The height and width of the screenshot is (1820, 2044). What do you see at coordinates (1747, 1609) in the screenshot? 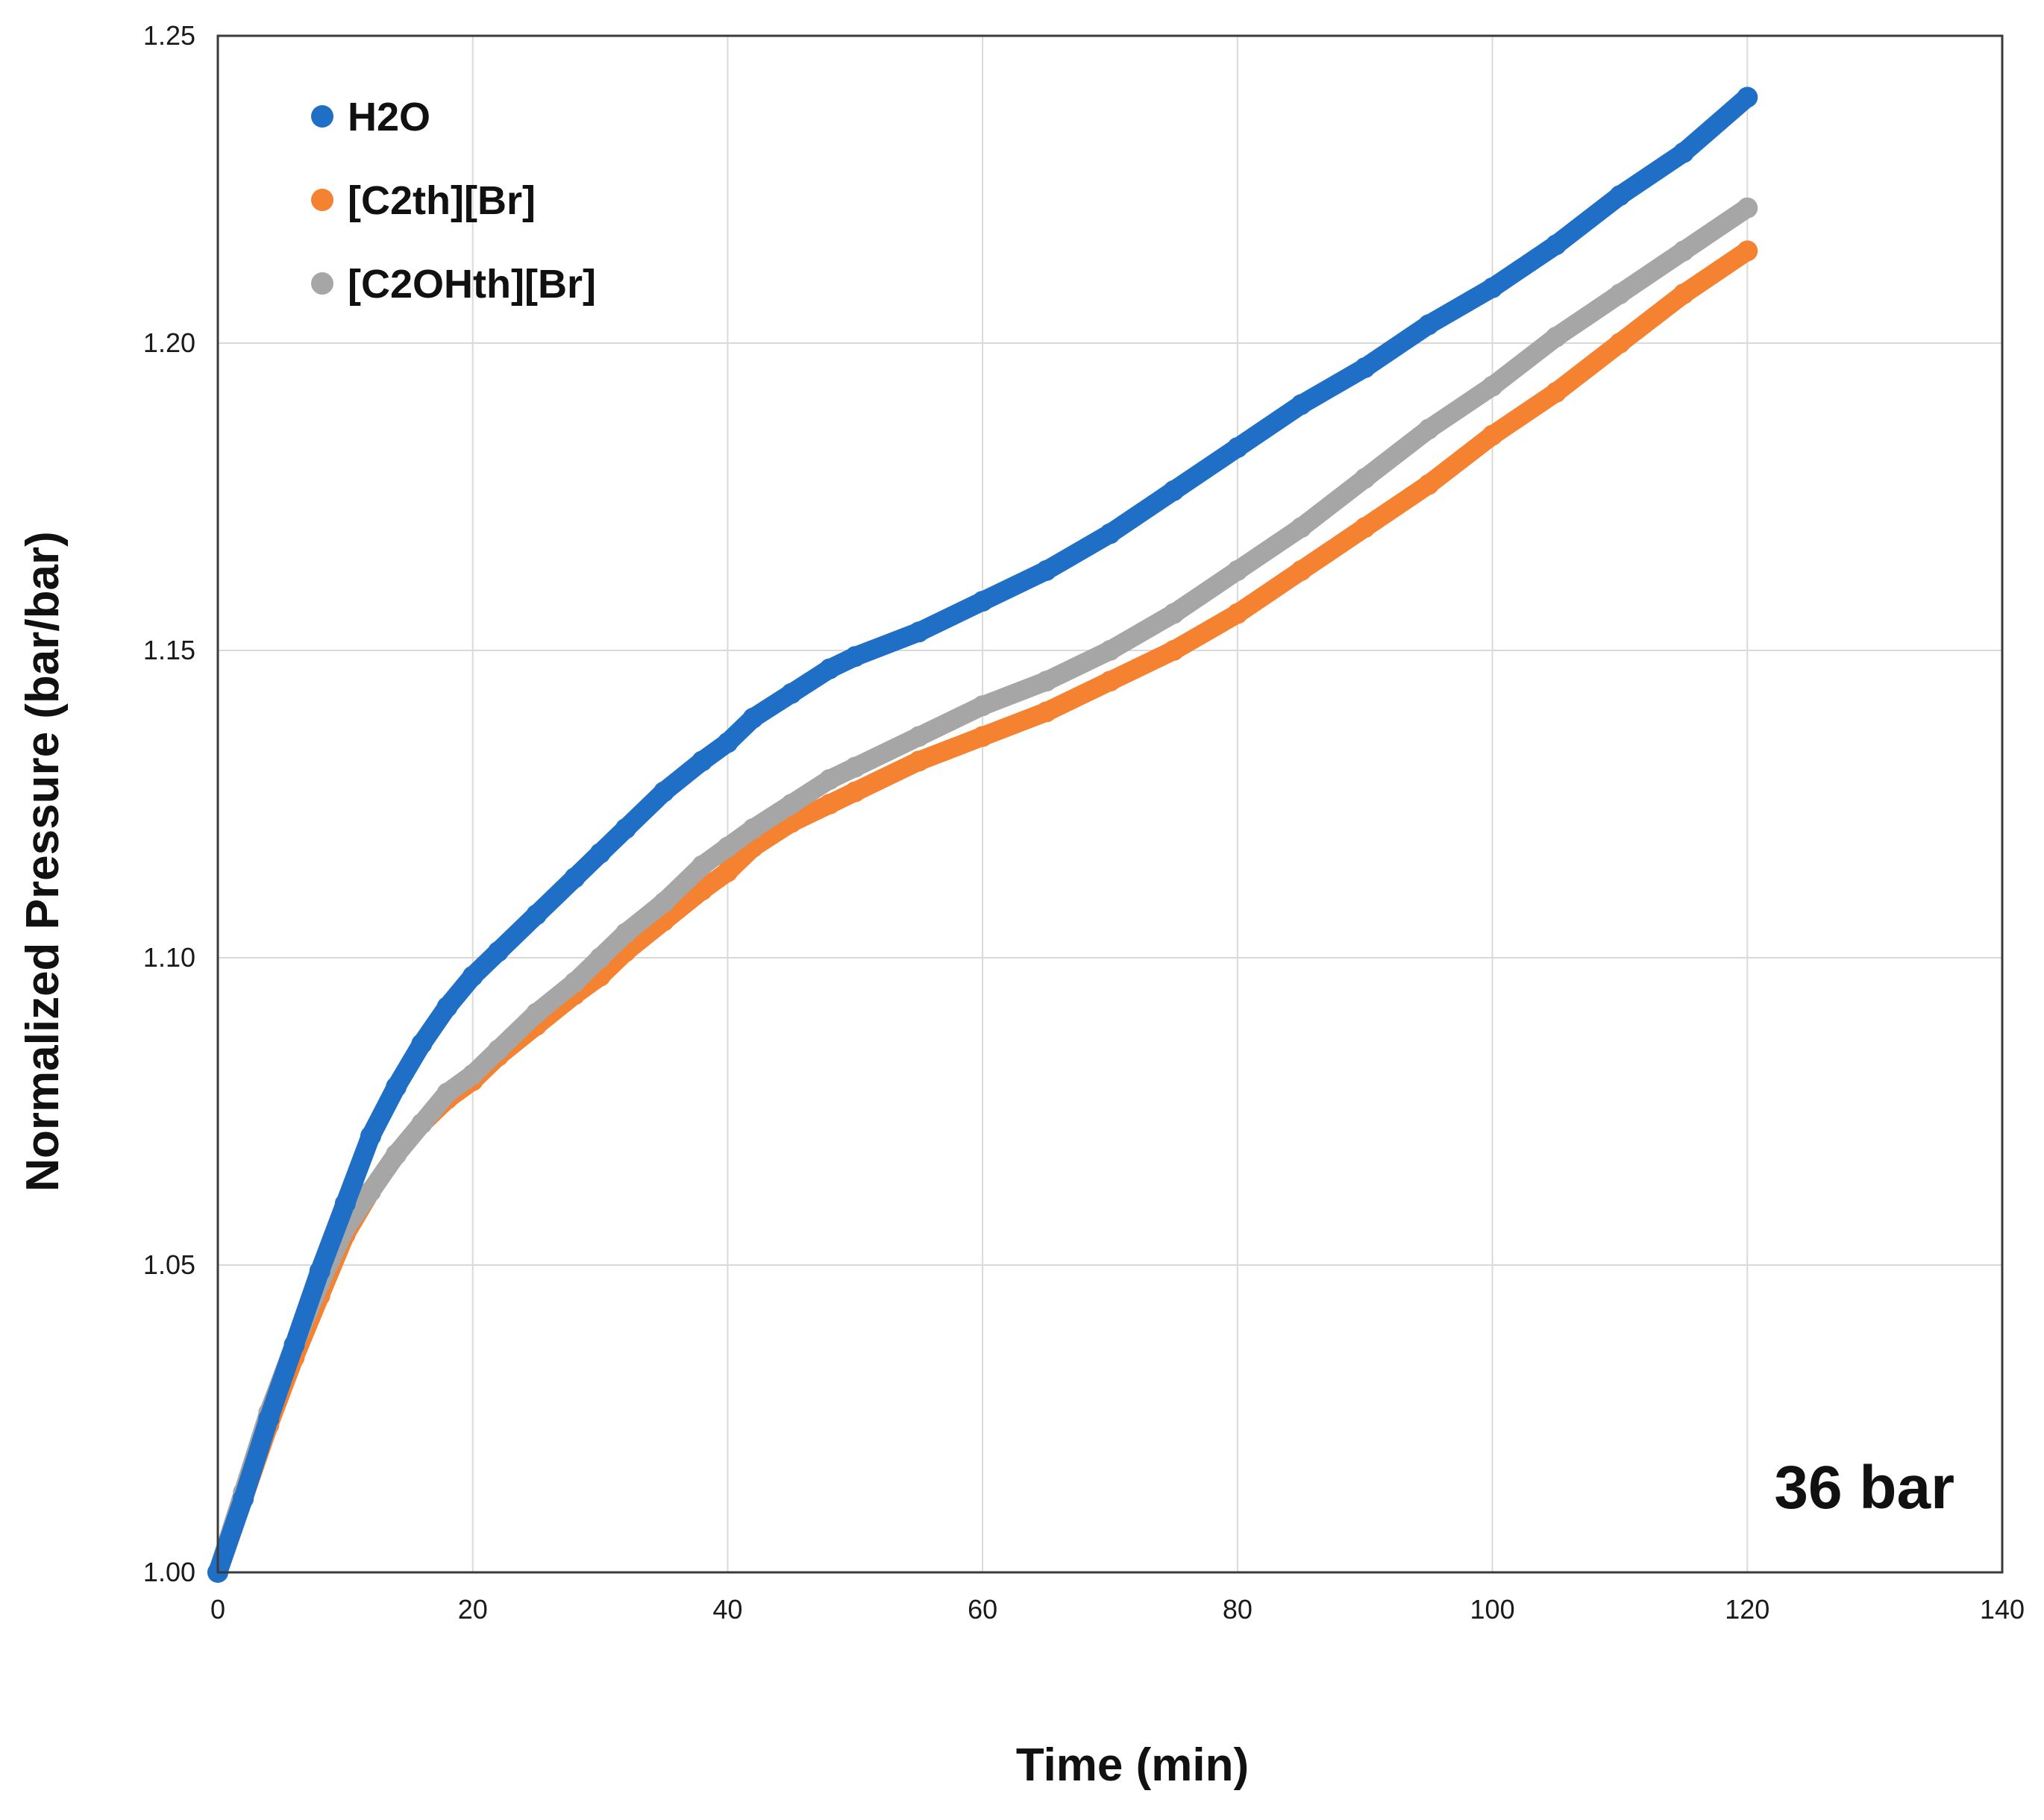
I see `x-tick-label: 120` at bounding box center [1747, 1609].